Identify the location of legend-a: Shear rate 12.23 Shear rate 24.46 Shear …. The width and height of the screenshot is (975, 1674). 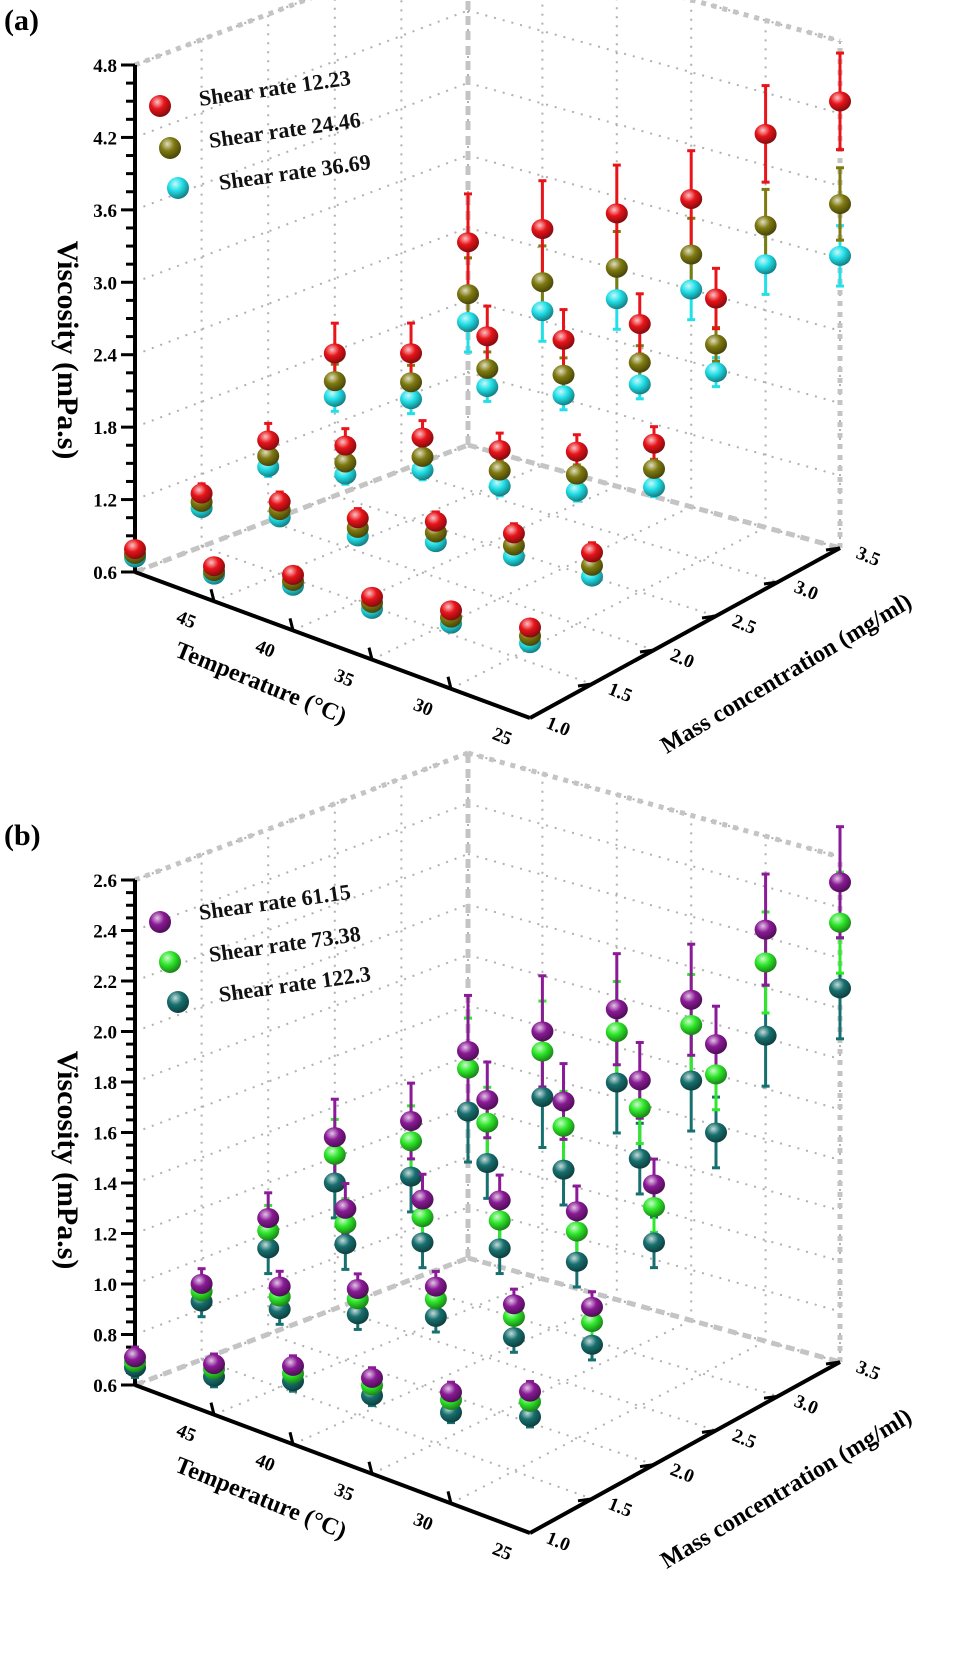
(284, 130).